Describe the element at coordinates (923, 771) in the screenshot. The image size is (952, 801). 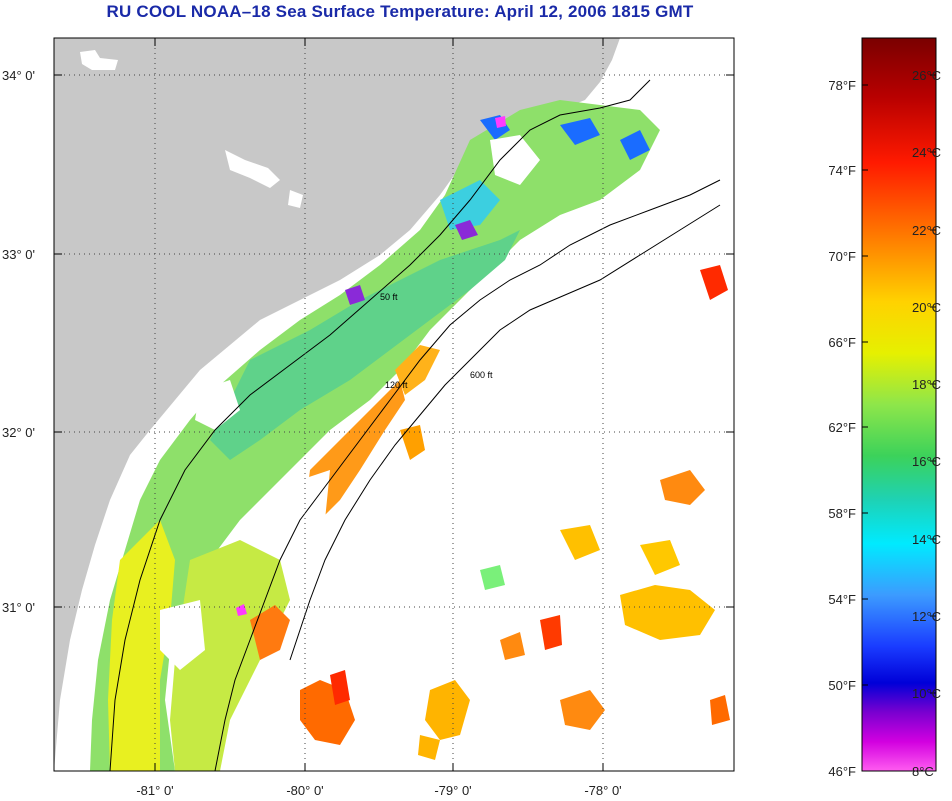
I see `cb-c-8: 8°C` at that location.